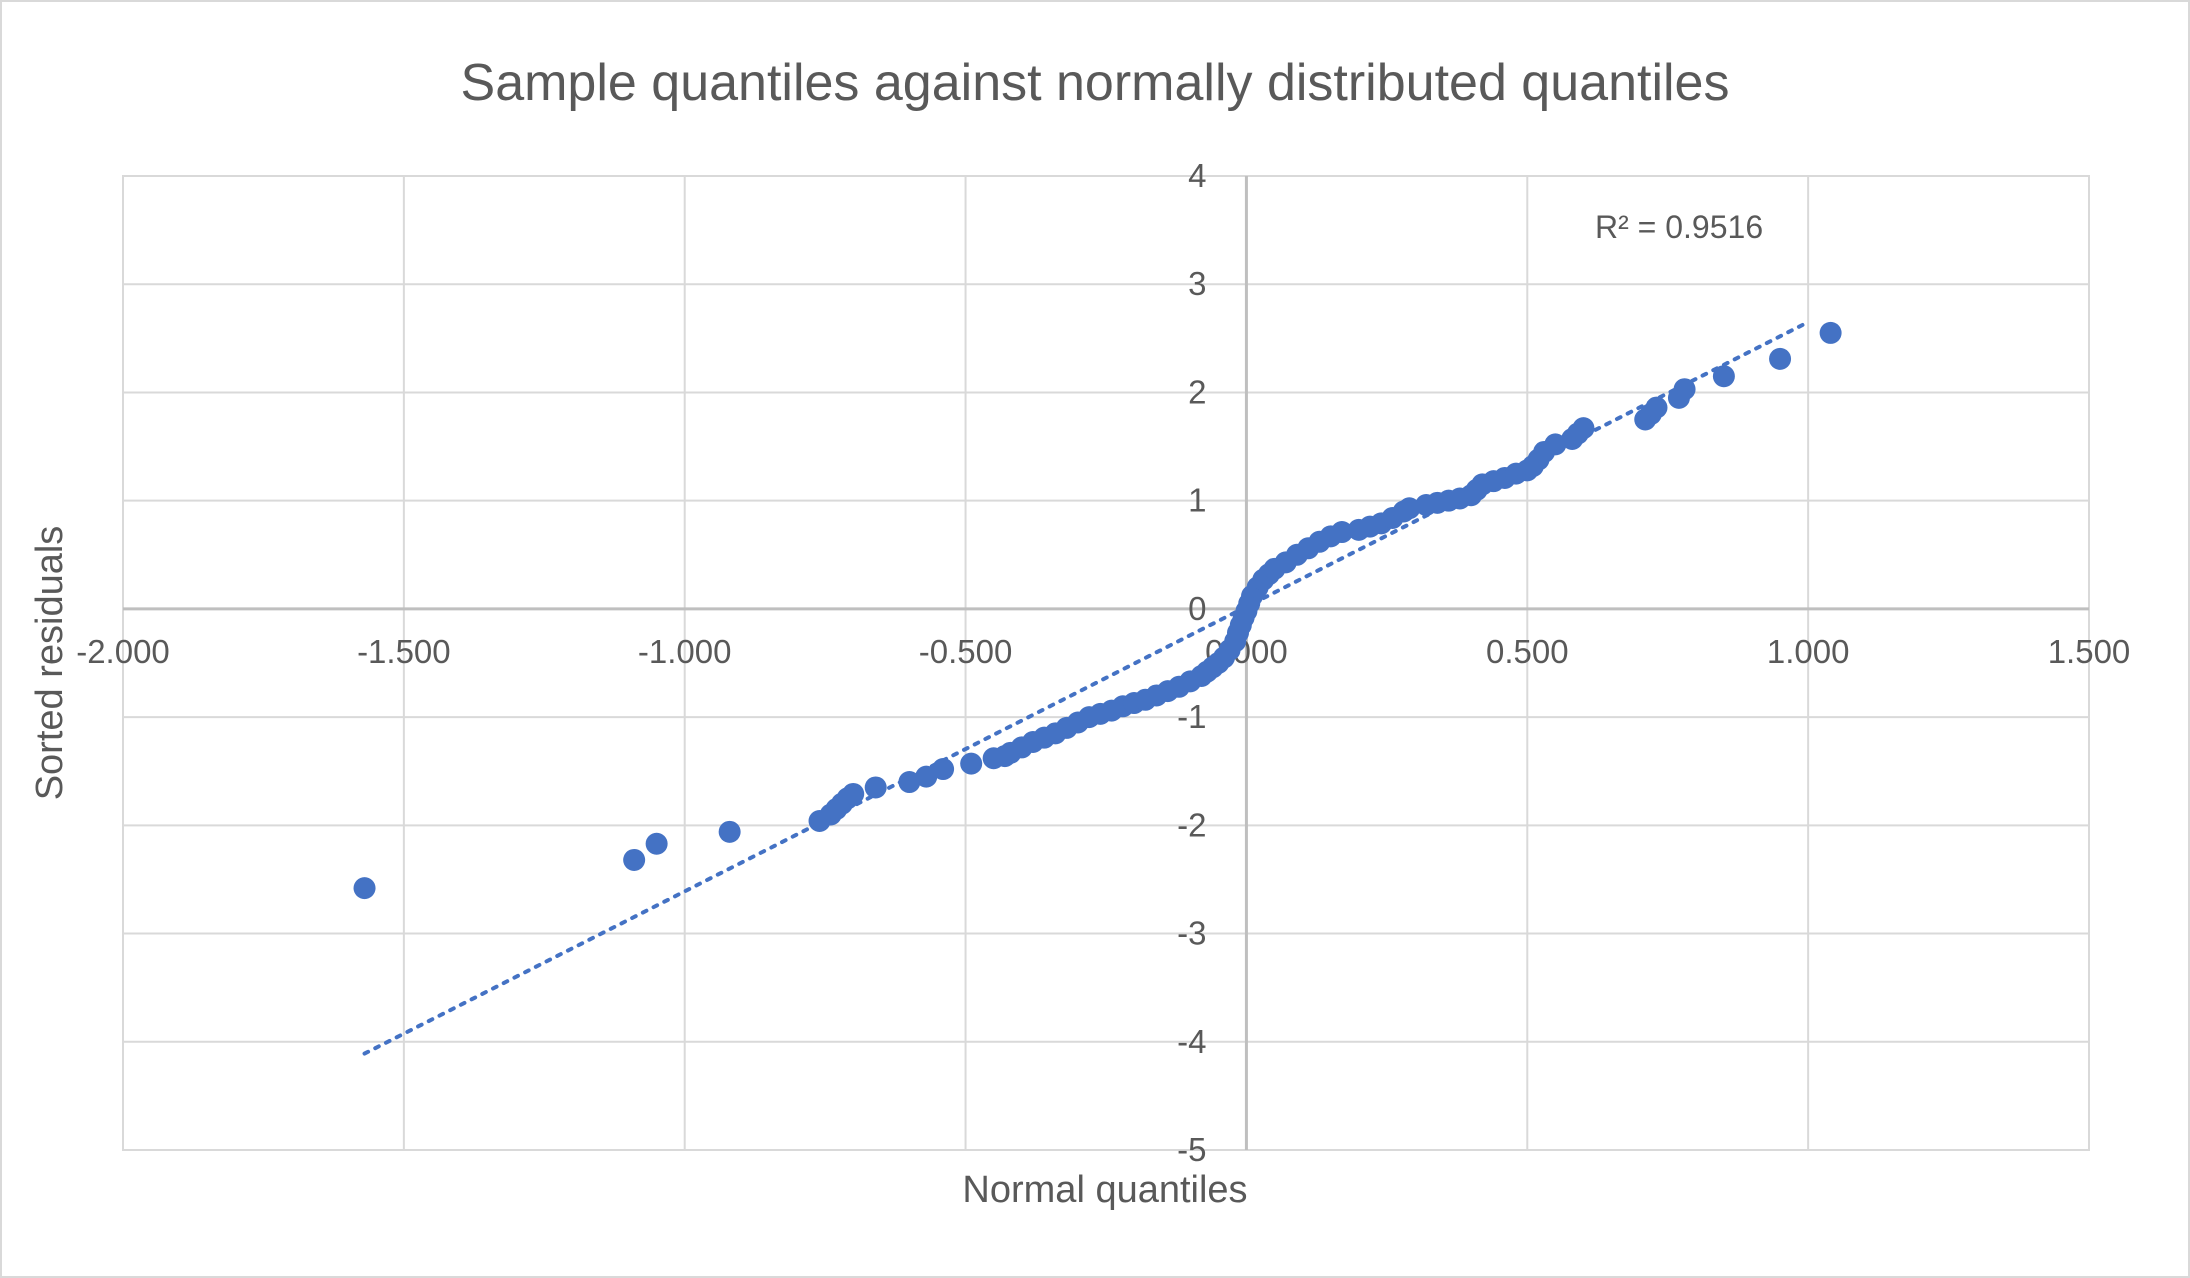  Describe the element at coordinates (1197, 391) in the screenshot. I see `y-tick-label: 2` at that location.